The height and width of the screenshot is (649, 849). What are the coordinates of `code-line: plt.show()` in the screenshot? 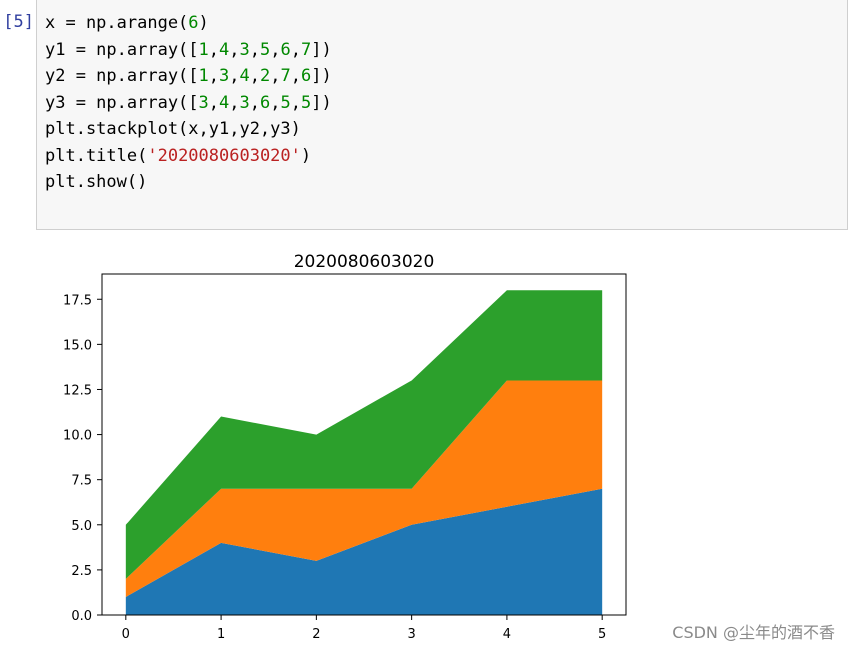 It's located at (188, 182).